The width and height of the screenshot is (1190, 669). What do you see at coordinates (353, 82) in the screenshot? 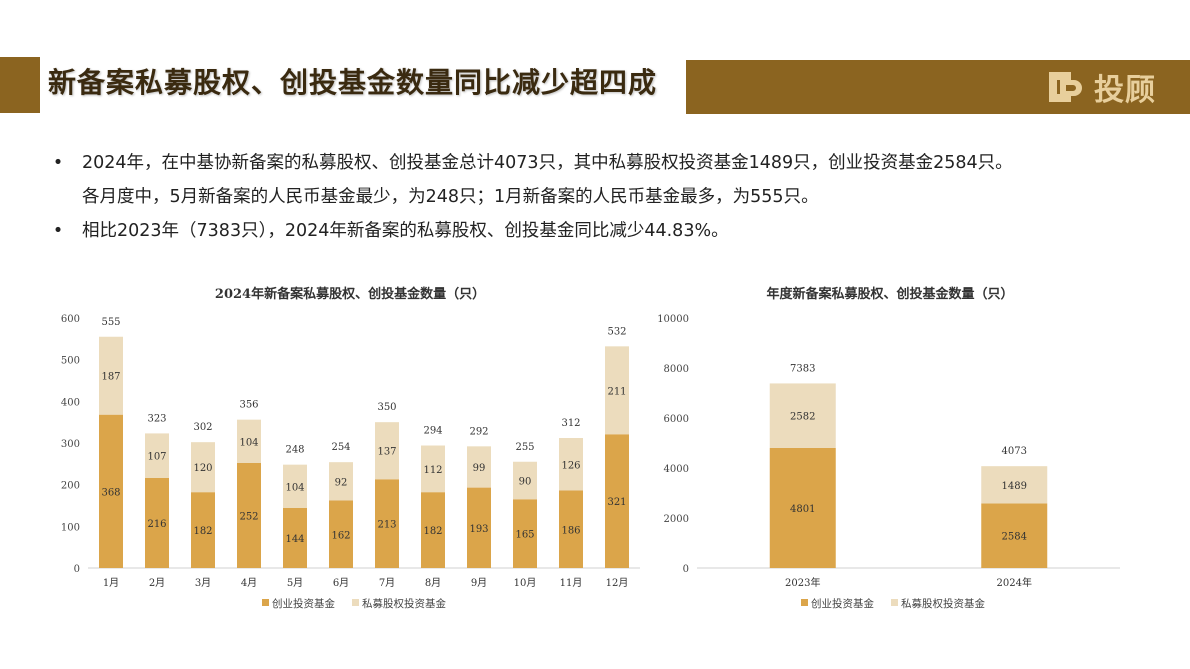
I see `page-title: 新备案私募股权、创投基金数量同比减少超四成` at bounding box center [353, 82].